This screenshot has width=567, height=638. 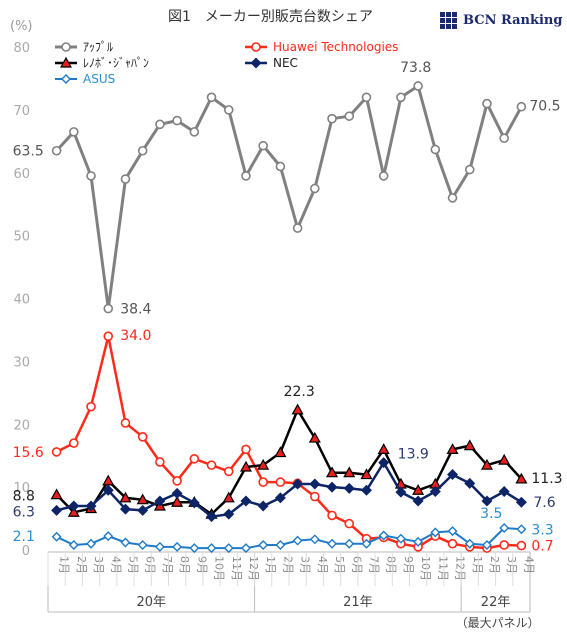 I want to click on data-label: 8.8, so click(x=24, y=497).